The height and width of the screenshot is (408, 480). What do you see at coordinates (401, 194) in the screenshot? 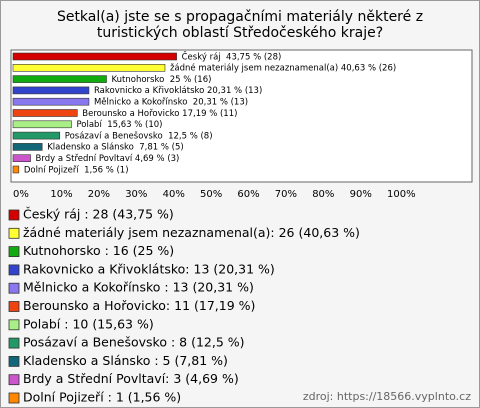
I see `x-tick-label: 100%` at bounding box center [401, 194].